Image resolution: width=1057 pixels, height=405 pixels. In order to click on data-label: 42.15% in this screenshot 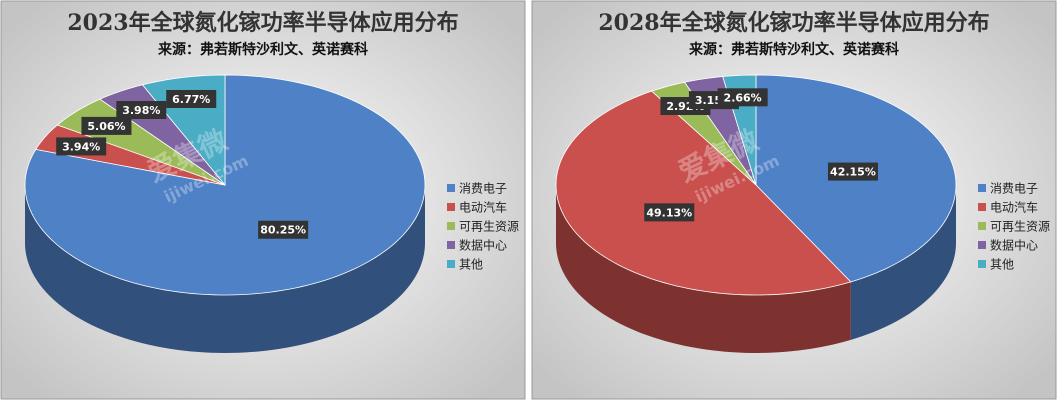, I will do `click(853, 172)`.